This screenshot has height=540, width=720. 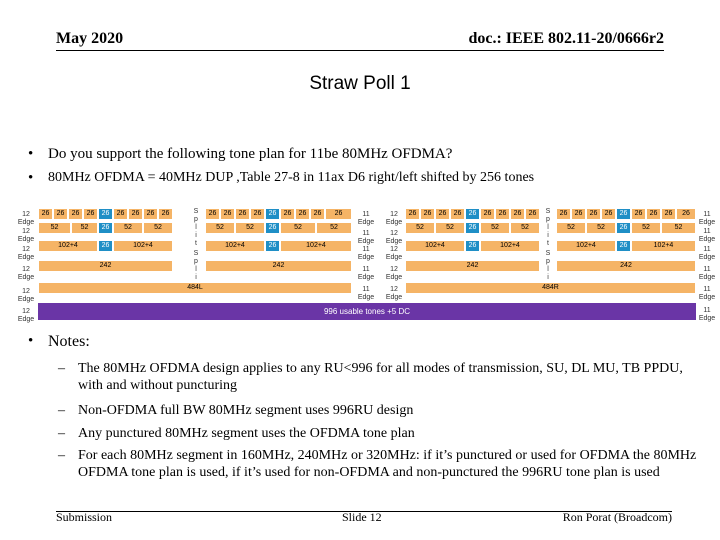 I want to click on ru484-left-segment: 484L, so click(x=195, y=288).